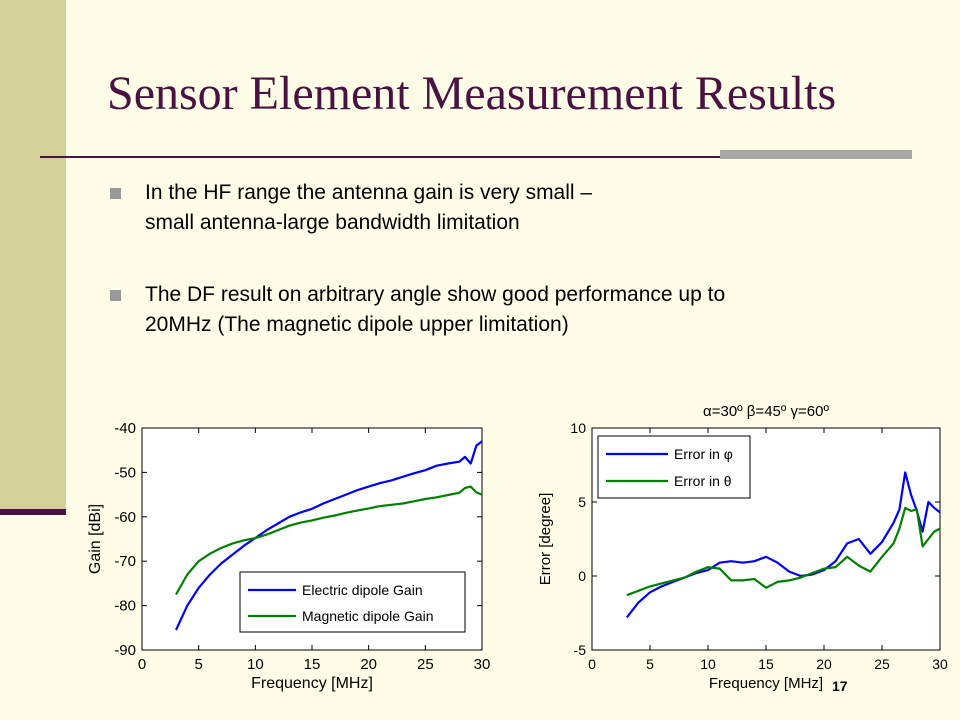 This screenshot has width=960, height=720. I want to click on title-rule-accent, so click(816, 154).